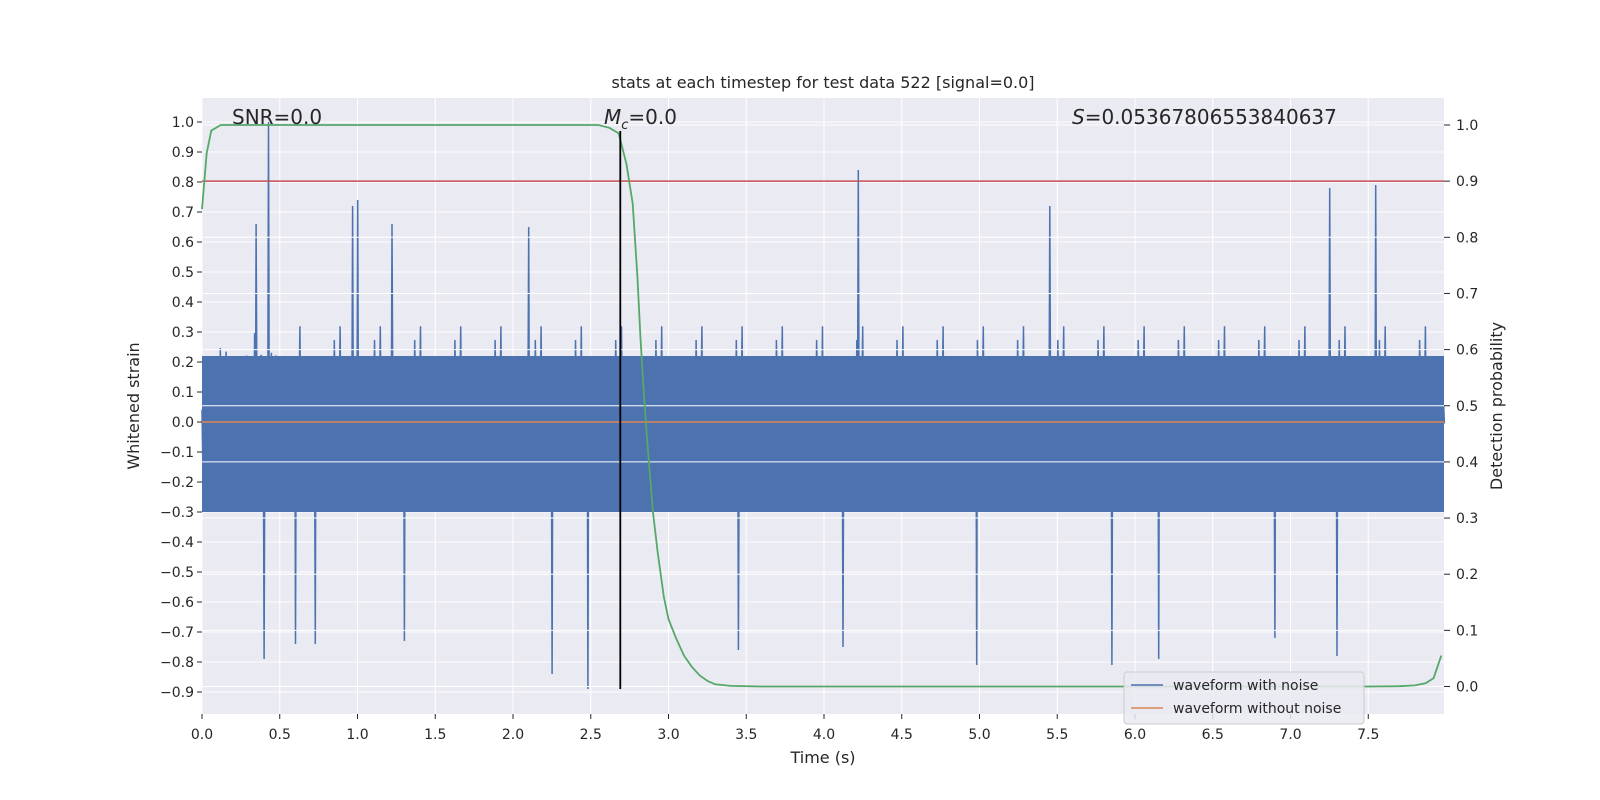 Image resolution: width=1600 pixels, height=800 pixels. I want to click on y-tick-label: 0.6, so click(183, 243).